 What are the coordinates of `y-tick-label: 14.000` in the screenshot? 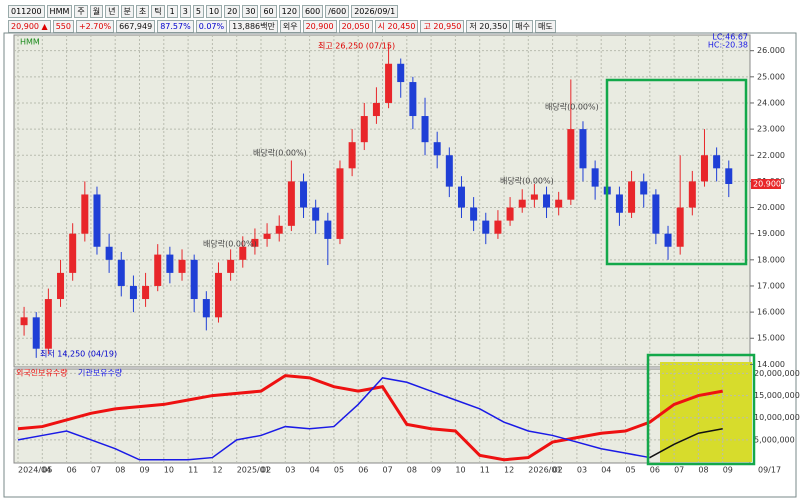 It's located at (771, 364).